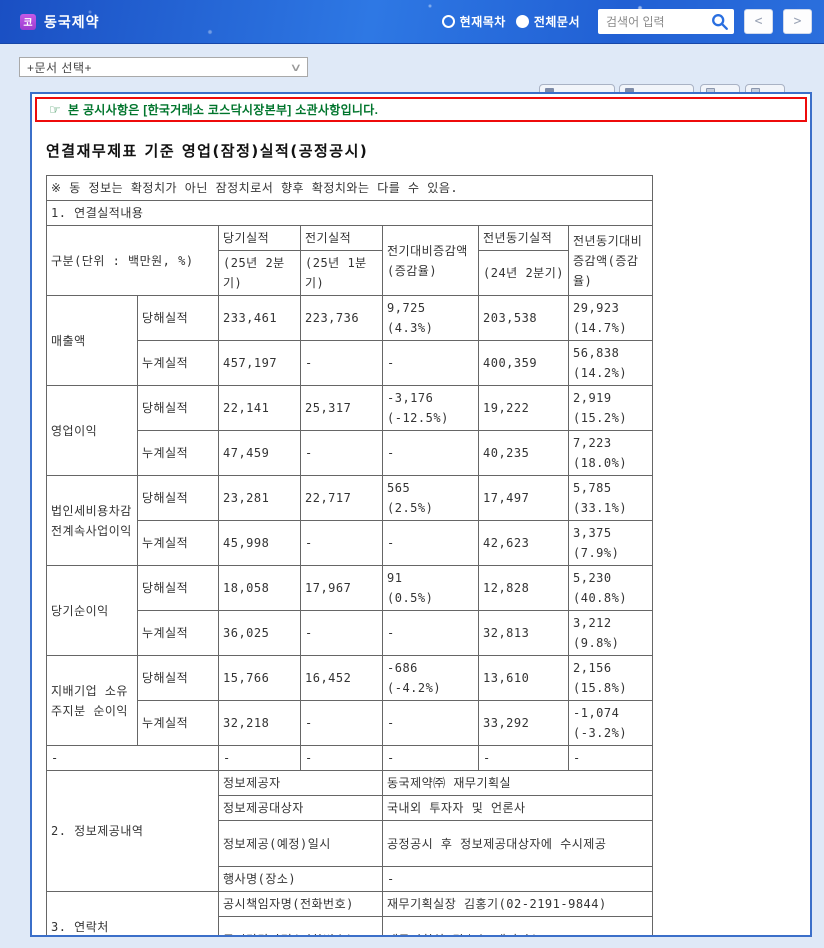  What do you see at coordinates (350, 808) in the screenshot?
I see `table-row: 정보제공대상자 국내외 투자자 및 언론사` at bounding box center [350, 808].